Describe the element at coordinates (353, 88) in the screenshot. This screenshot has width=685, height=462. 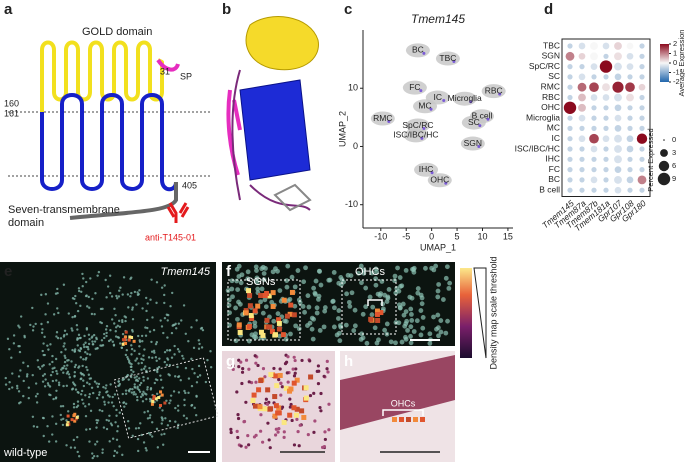
I see `y-tick-label: 10` at that location.